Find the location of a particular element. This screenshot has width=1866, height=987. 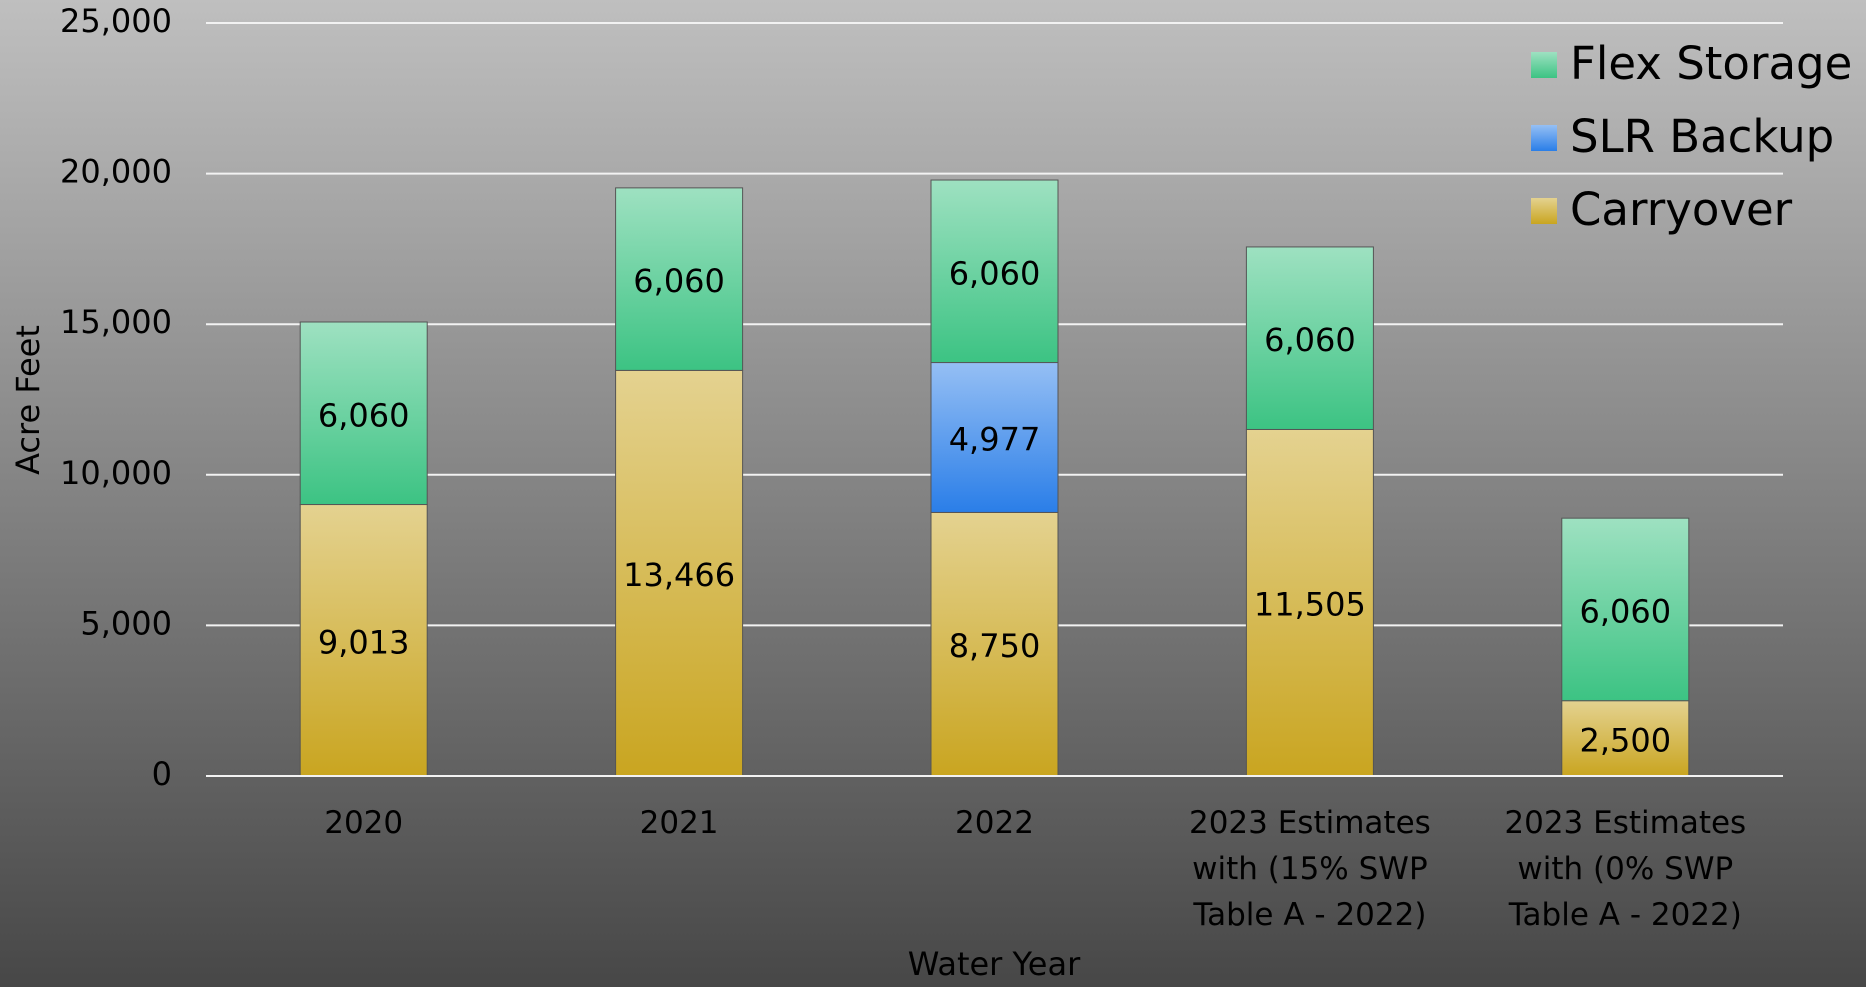

x-axis-title: Water Year is located at coordinates (994, 964).